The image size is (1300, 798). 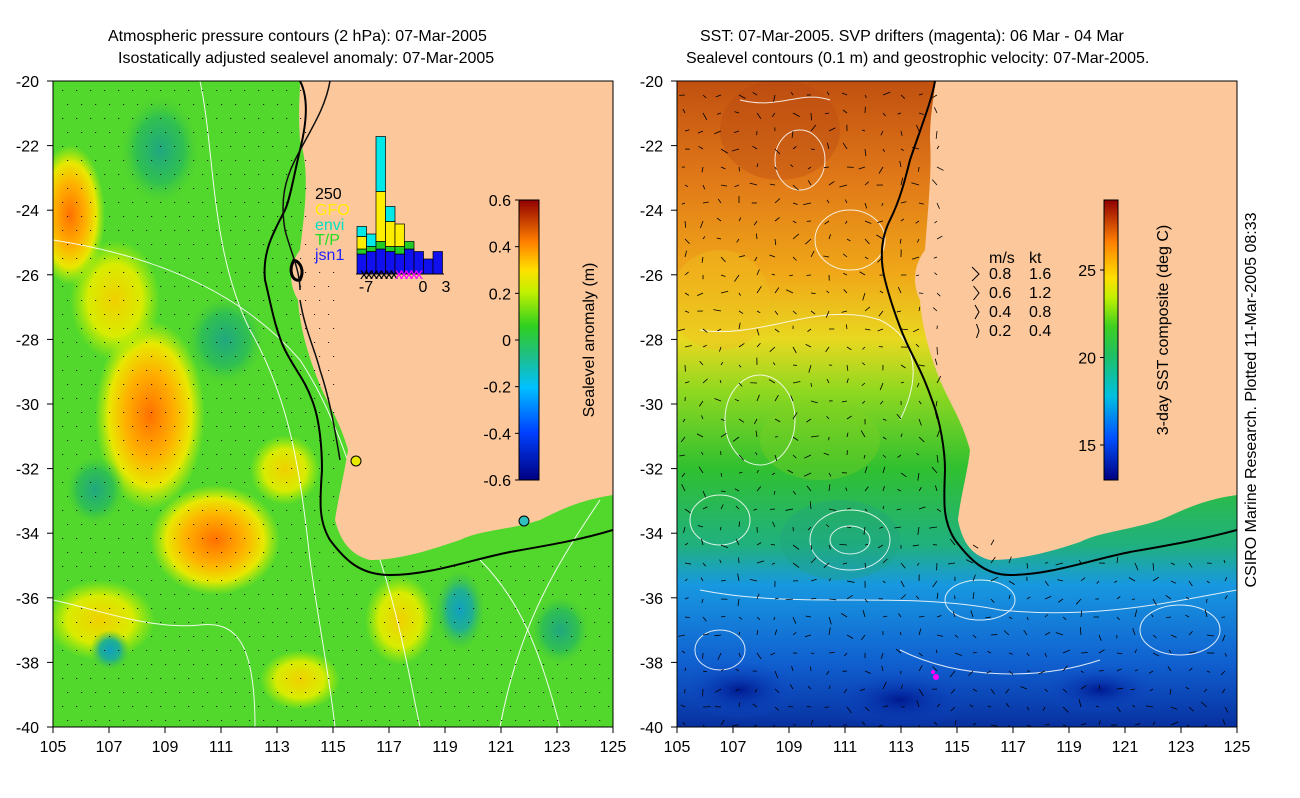 I want to click on inset-bar-cyan, so click(x=361, y=231).